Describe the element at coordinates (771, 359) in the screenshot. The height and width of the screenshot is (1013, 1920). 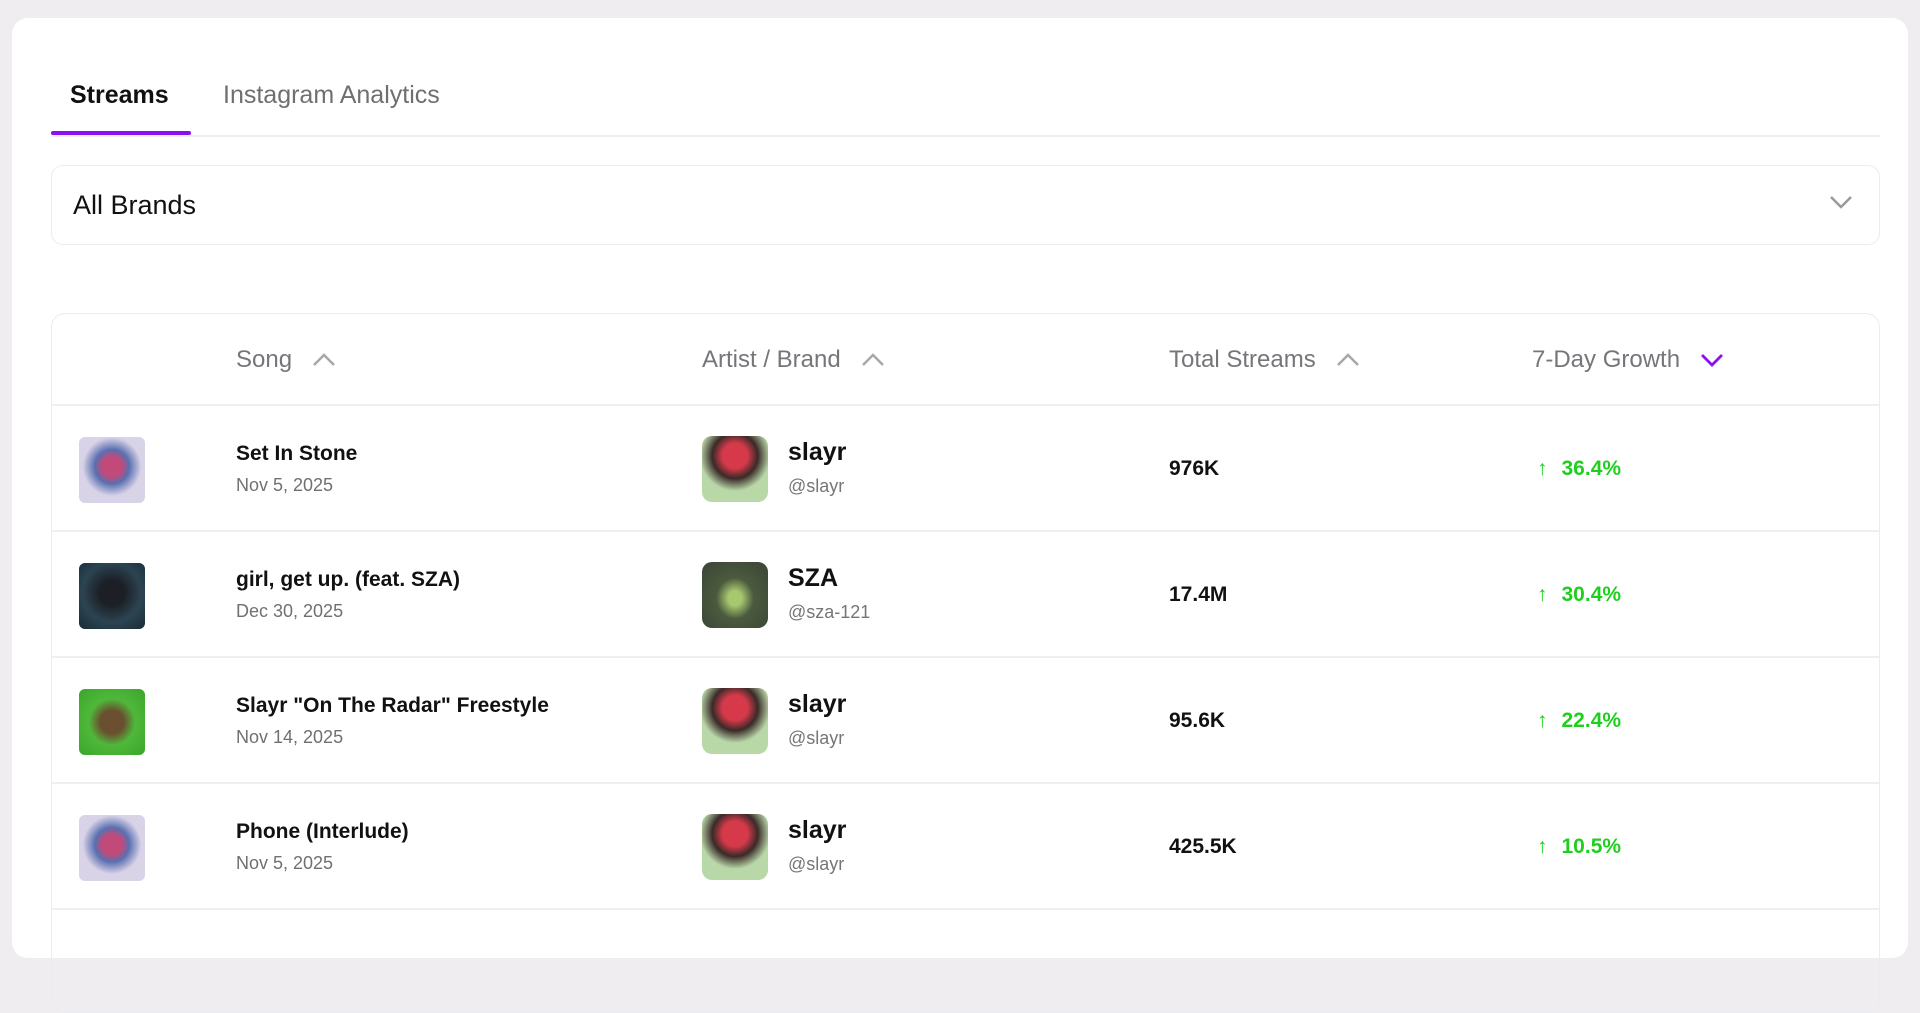
I see `header-label: Artist / Brand` at that location.